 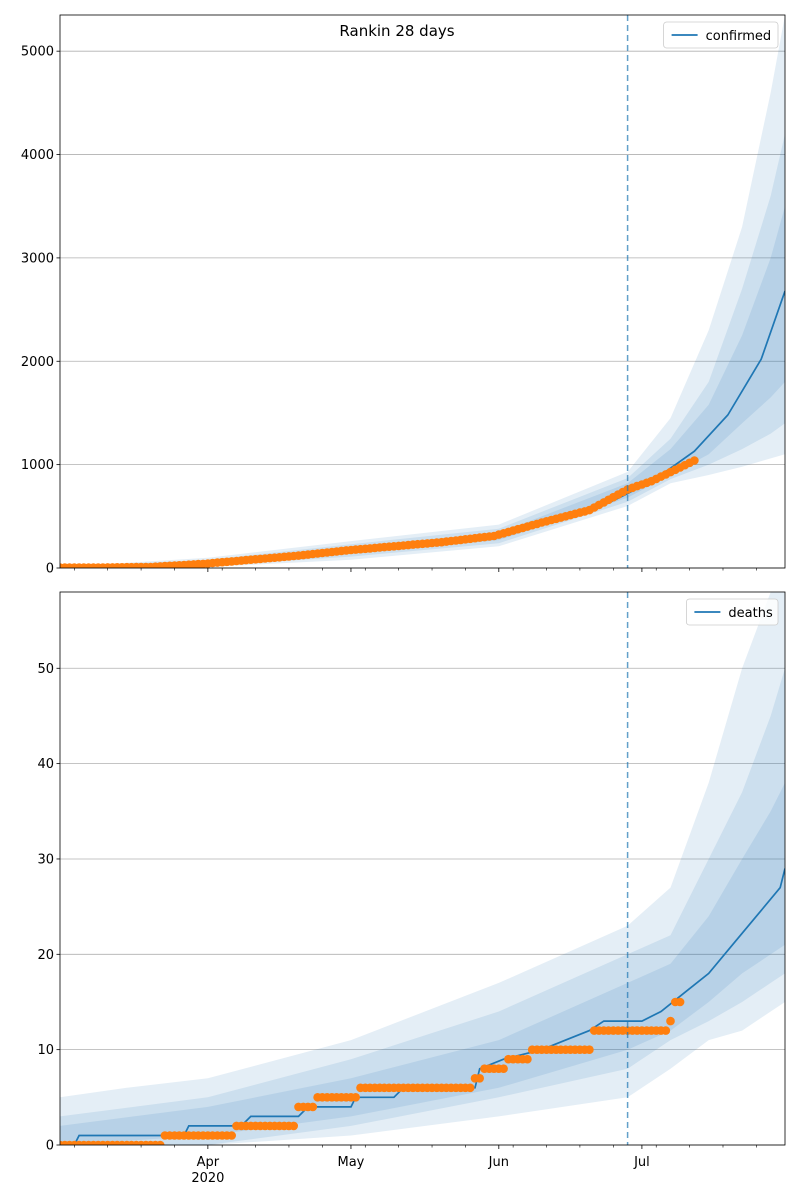 I want to click on confirmed-legend: confirmed, so click(x=721, y=35).